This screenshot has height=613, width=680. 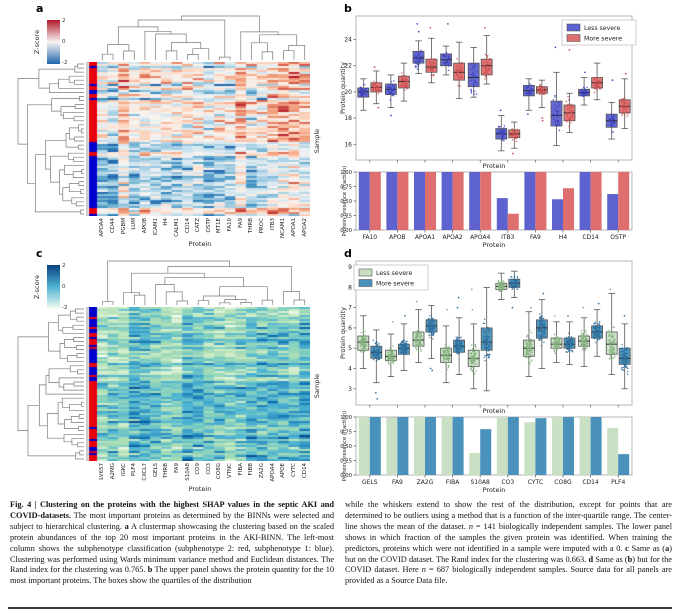 What do you see at coordinates (112, 226) in the screenshot?
I see `column-label-CD44: CD44` at bounding box center [112, 226].